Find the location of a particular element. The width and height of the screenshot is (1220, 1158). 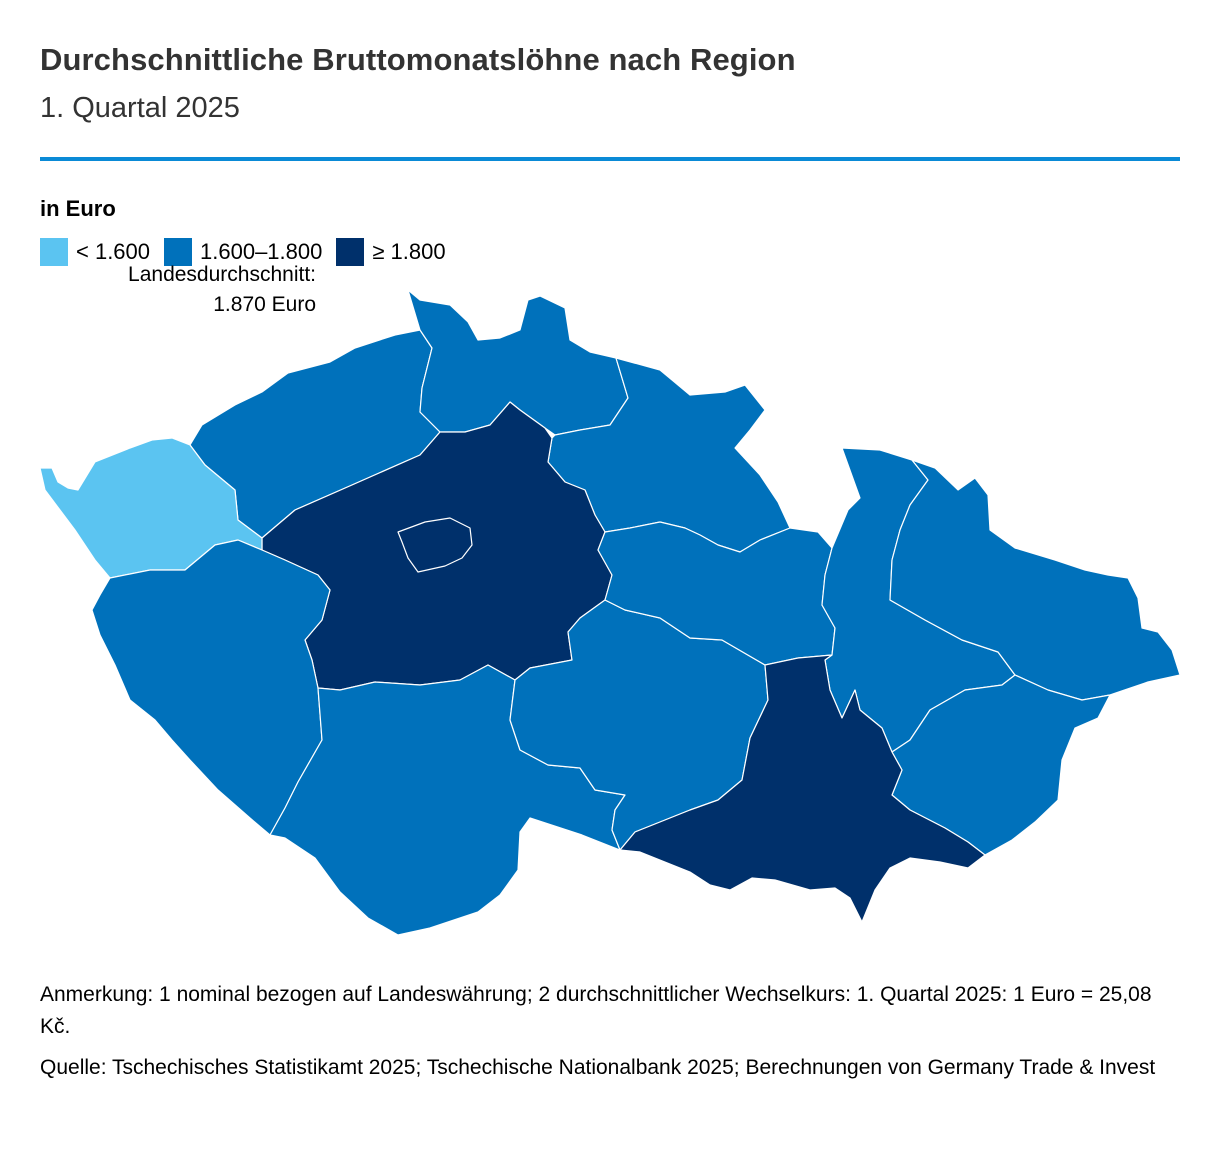

title-divider is located at coordinates (610, 159).